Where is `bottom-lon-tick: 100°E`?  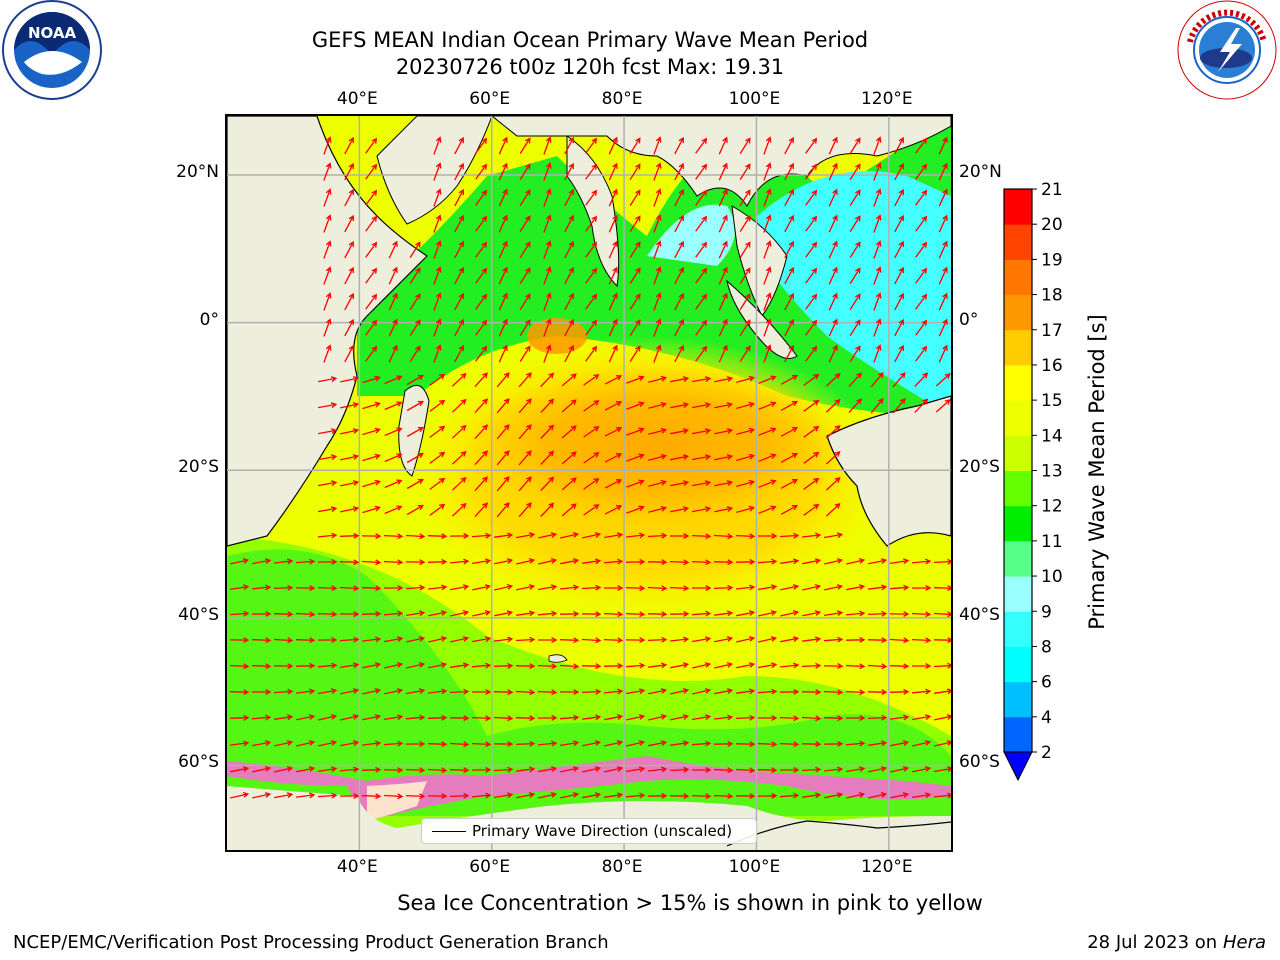
bottom-lon-tick: 100°E is located at coordinates (754, 867).